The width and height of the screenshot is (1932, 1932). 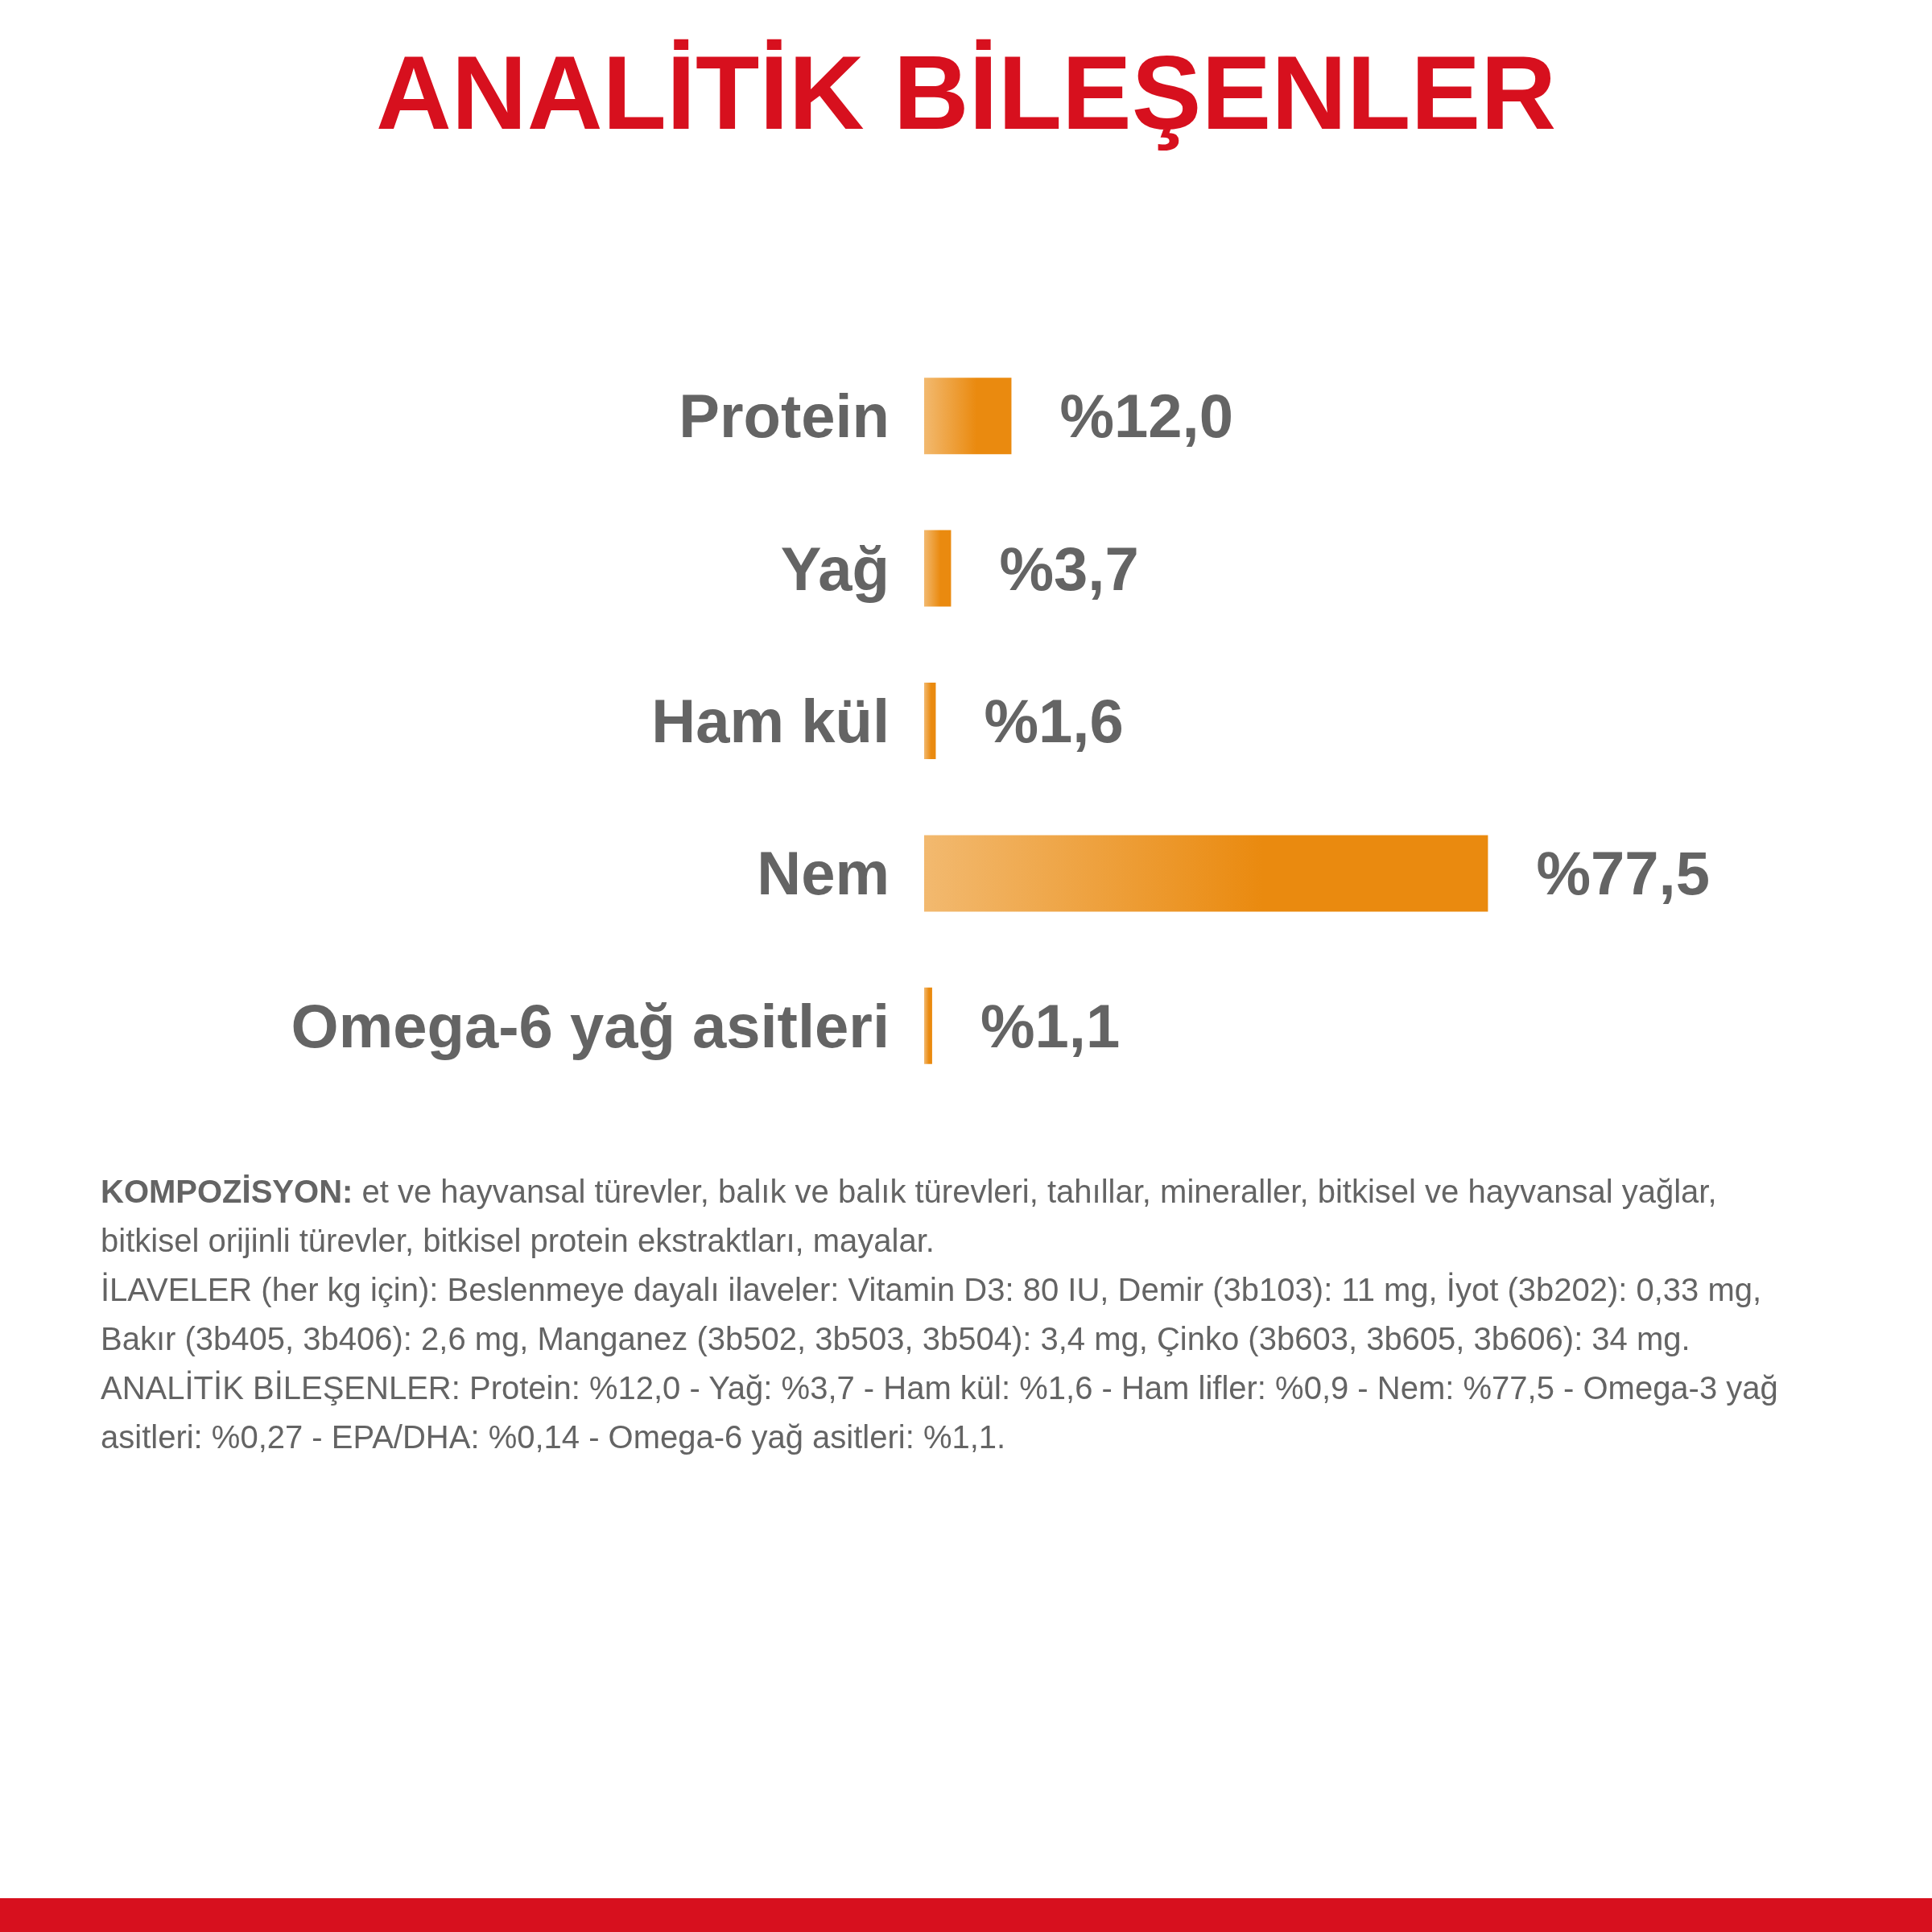 What do you see at coordinates (1146, 416) in the screenshot?
I see `data-label: %12,0` at bounding box center [1146, 416].